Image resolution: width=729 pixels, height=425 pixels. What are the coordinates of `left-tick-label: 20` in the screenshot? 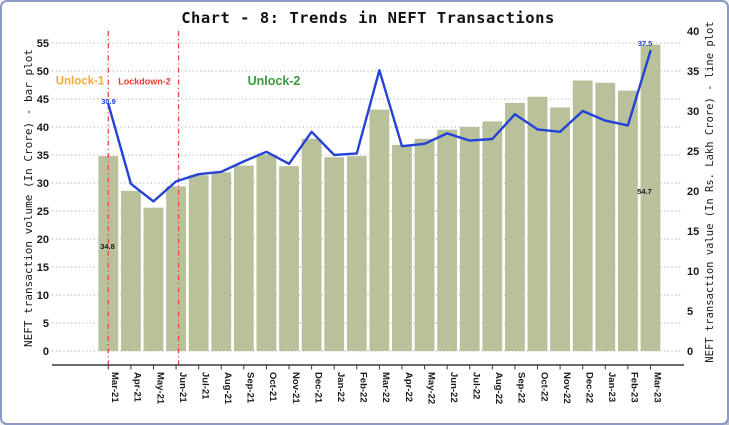 It's located at (43, 240).